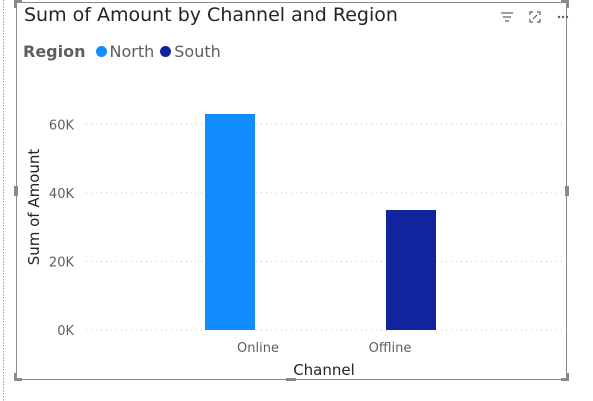  Describe the element at coordinates (18, 379) in the screenshot. I see `resize-handle-bottom-left` at that location.